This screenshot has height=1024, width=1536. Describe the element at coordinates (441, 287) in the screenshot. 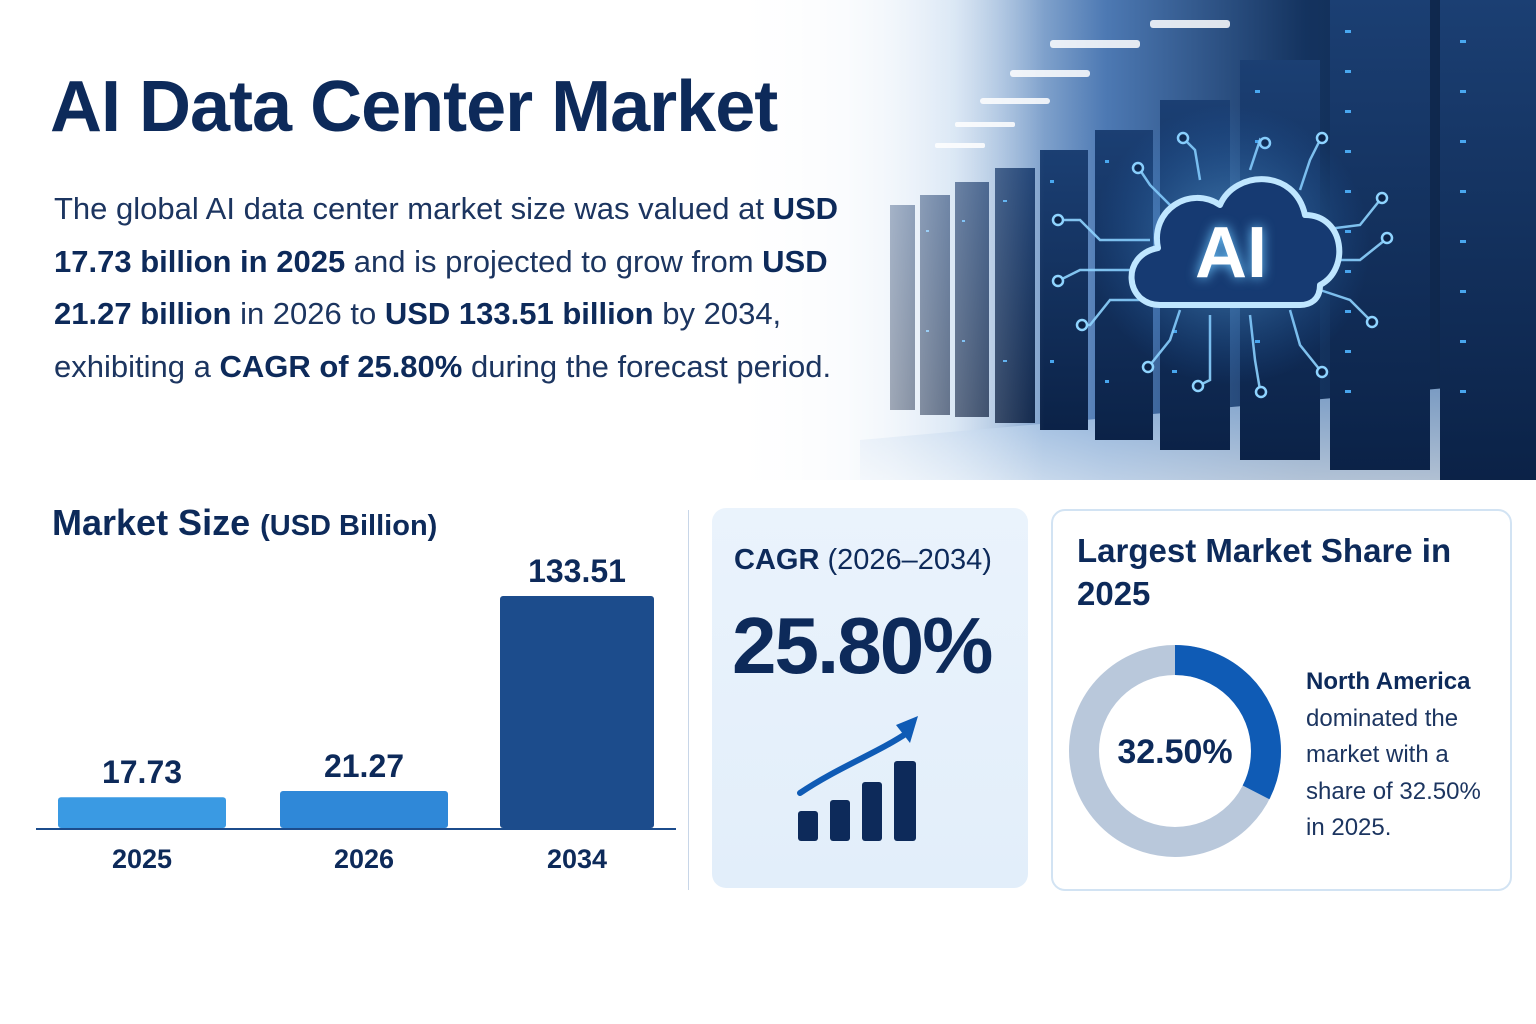

I see `intro-highlight-2026: USD 21.27 billion` at that location.